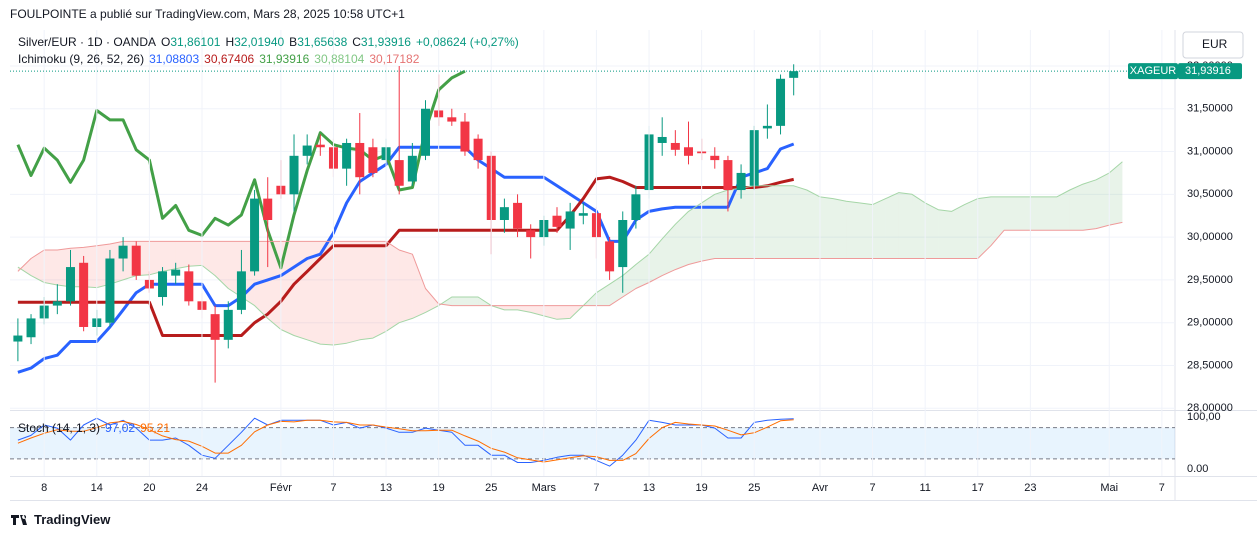  What do you see at coordinates (44, 488) in the screenshot?
I see `x-tick-label: 8` at bounding box center [44, 488].